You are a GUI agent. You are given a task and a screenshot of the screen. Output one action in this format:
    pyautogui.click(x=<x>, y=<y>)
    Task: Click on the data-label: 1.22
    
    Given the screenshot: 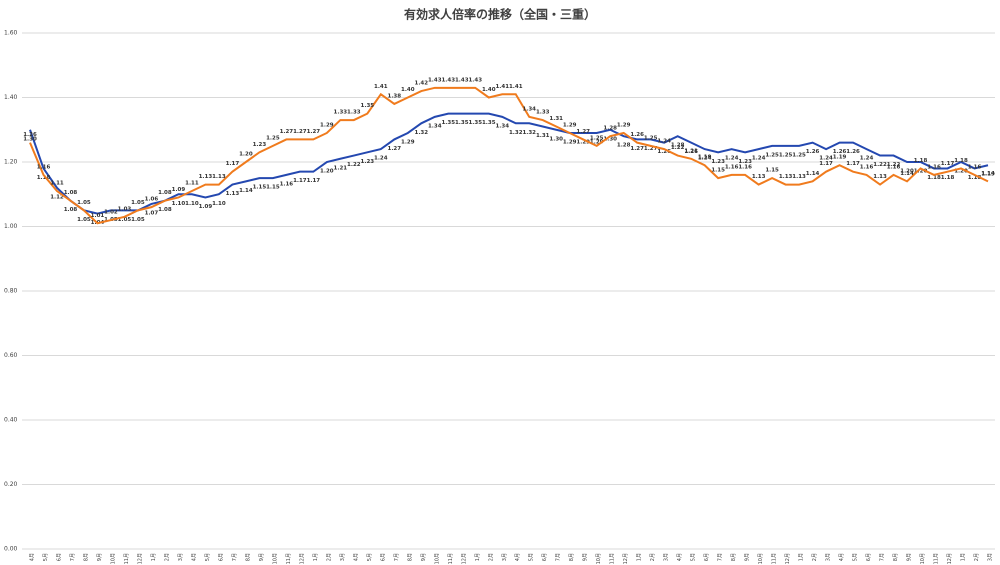 What is the action you would take?
    pyautogui.click(x=354, y=165)
    